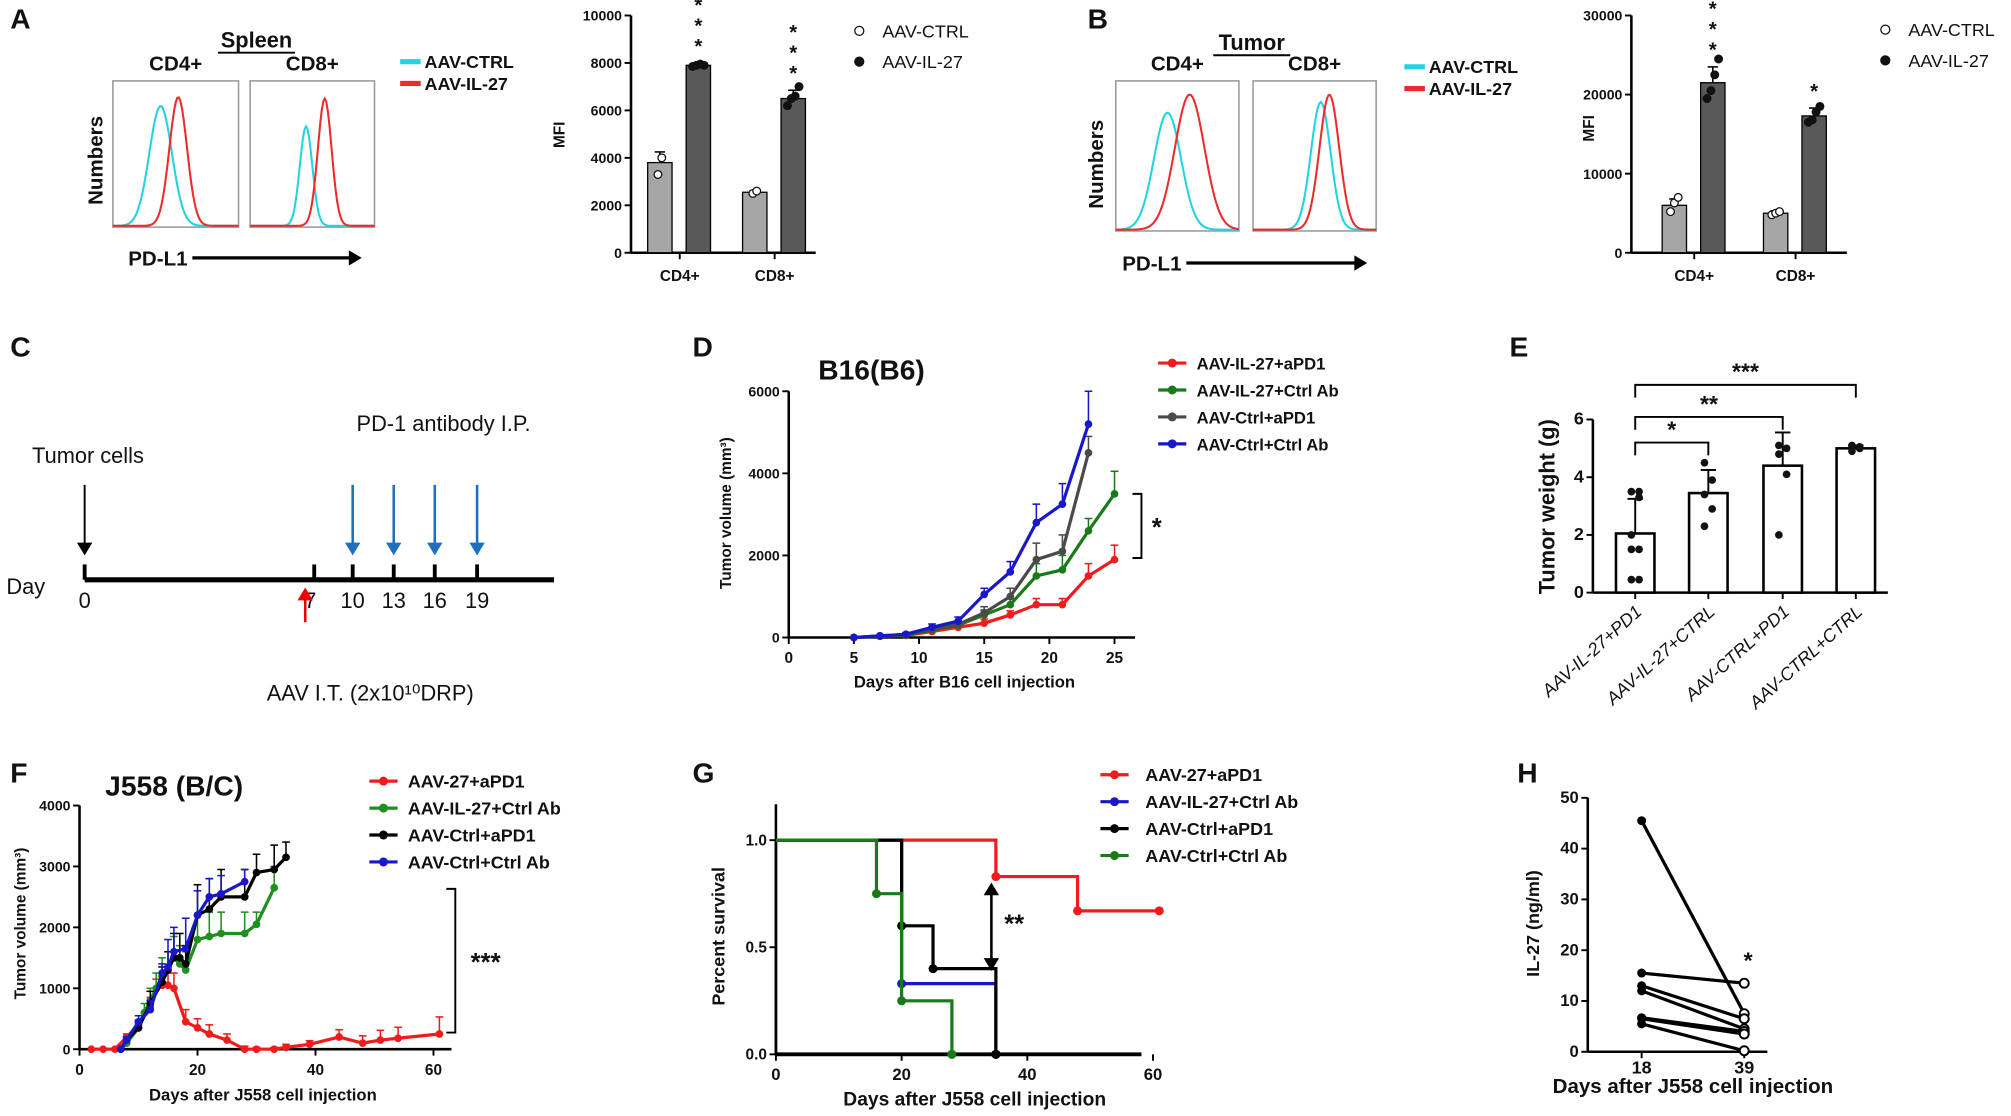 This screenshot has height=1116, width=2011. I want to click on y-axis-label: Tumor weight (g), so click(1546, 506).